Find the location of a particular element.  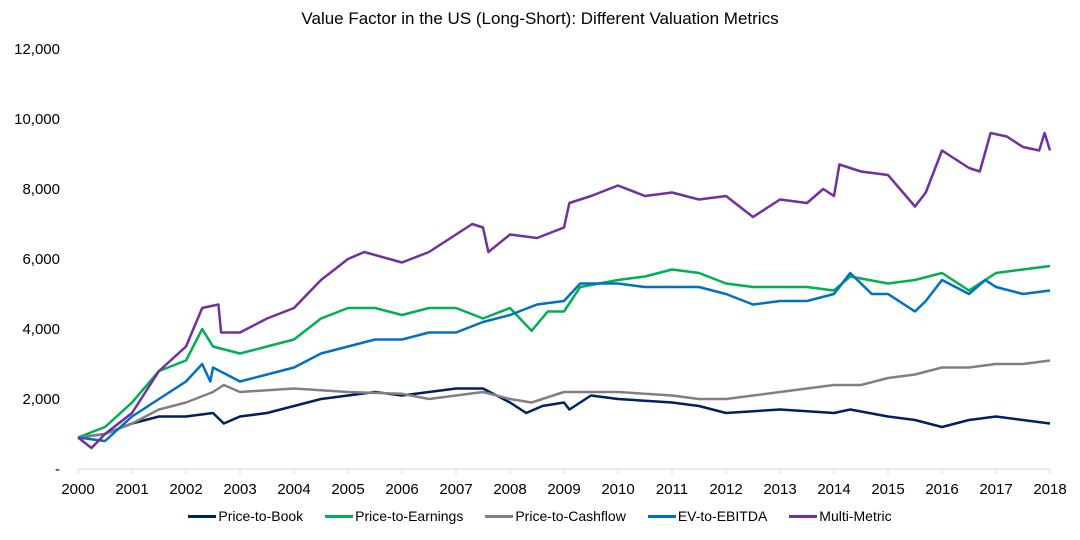

y-tick-label: 6,000 is located at coordinates (41, 259).